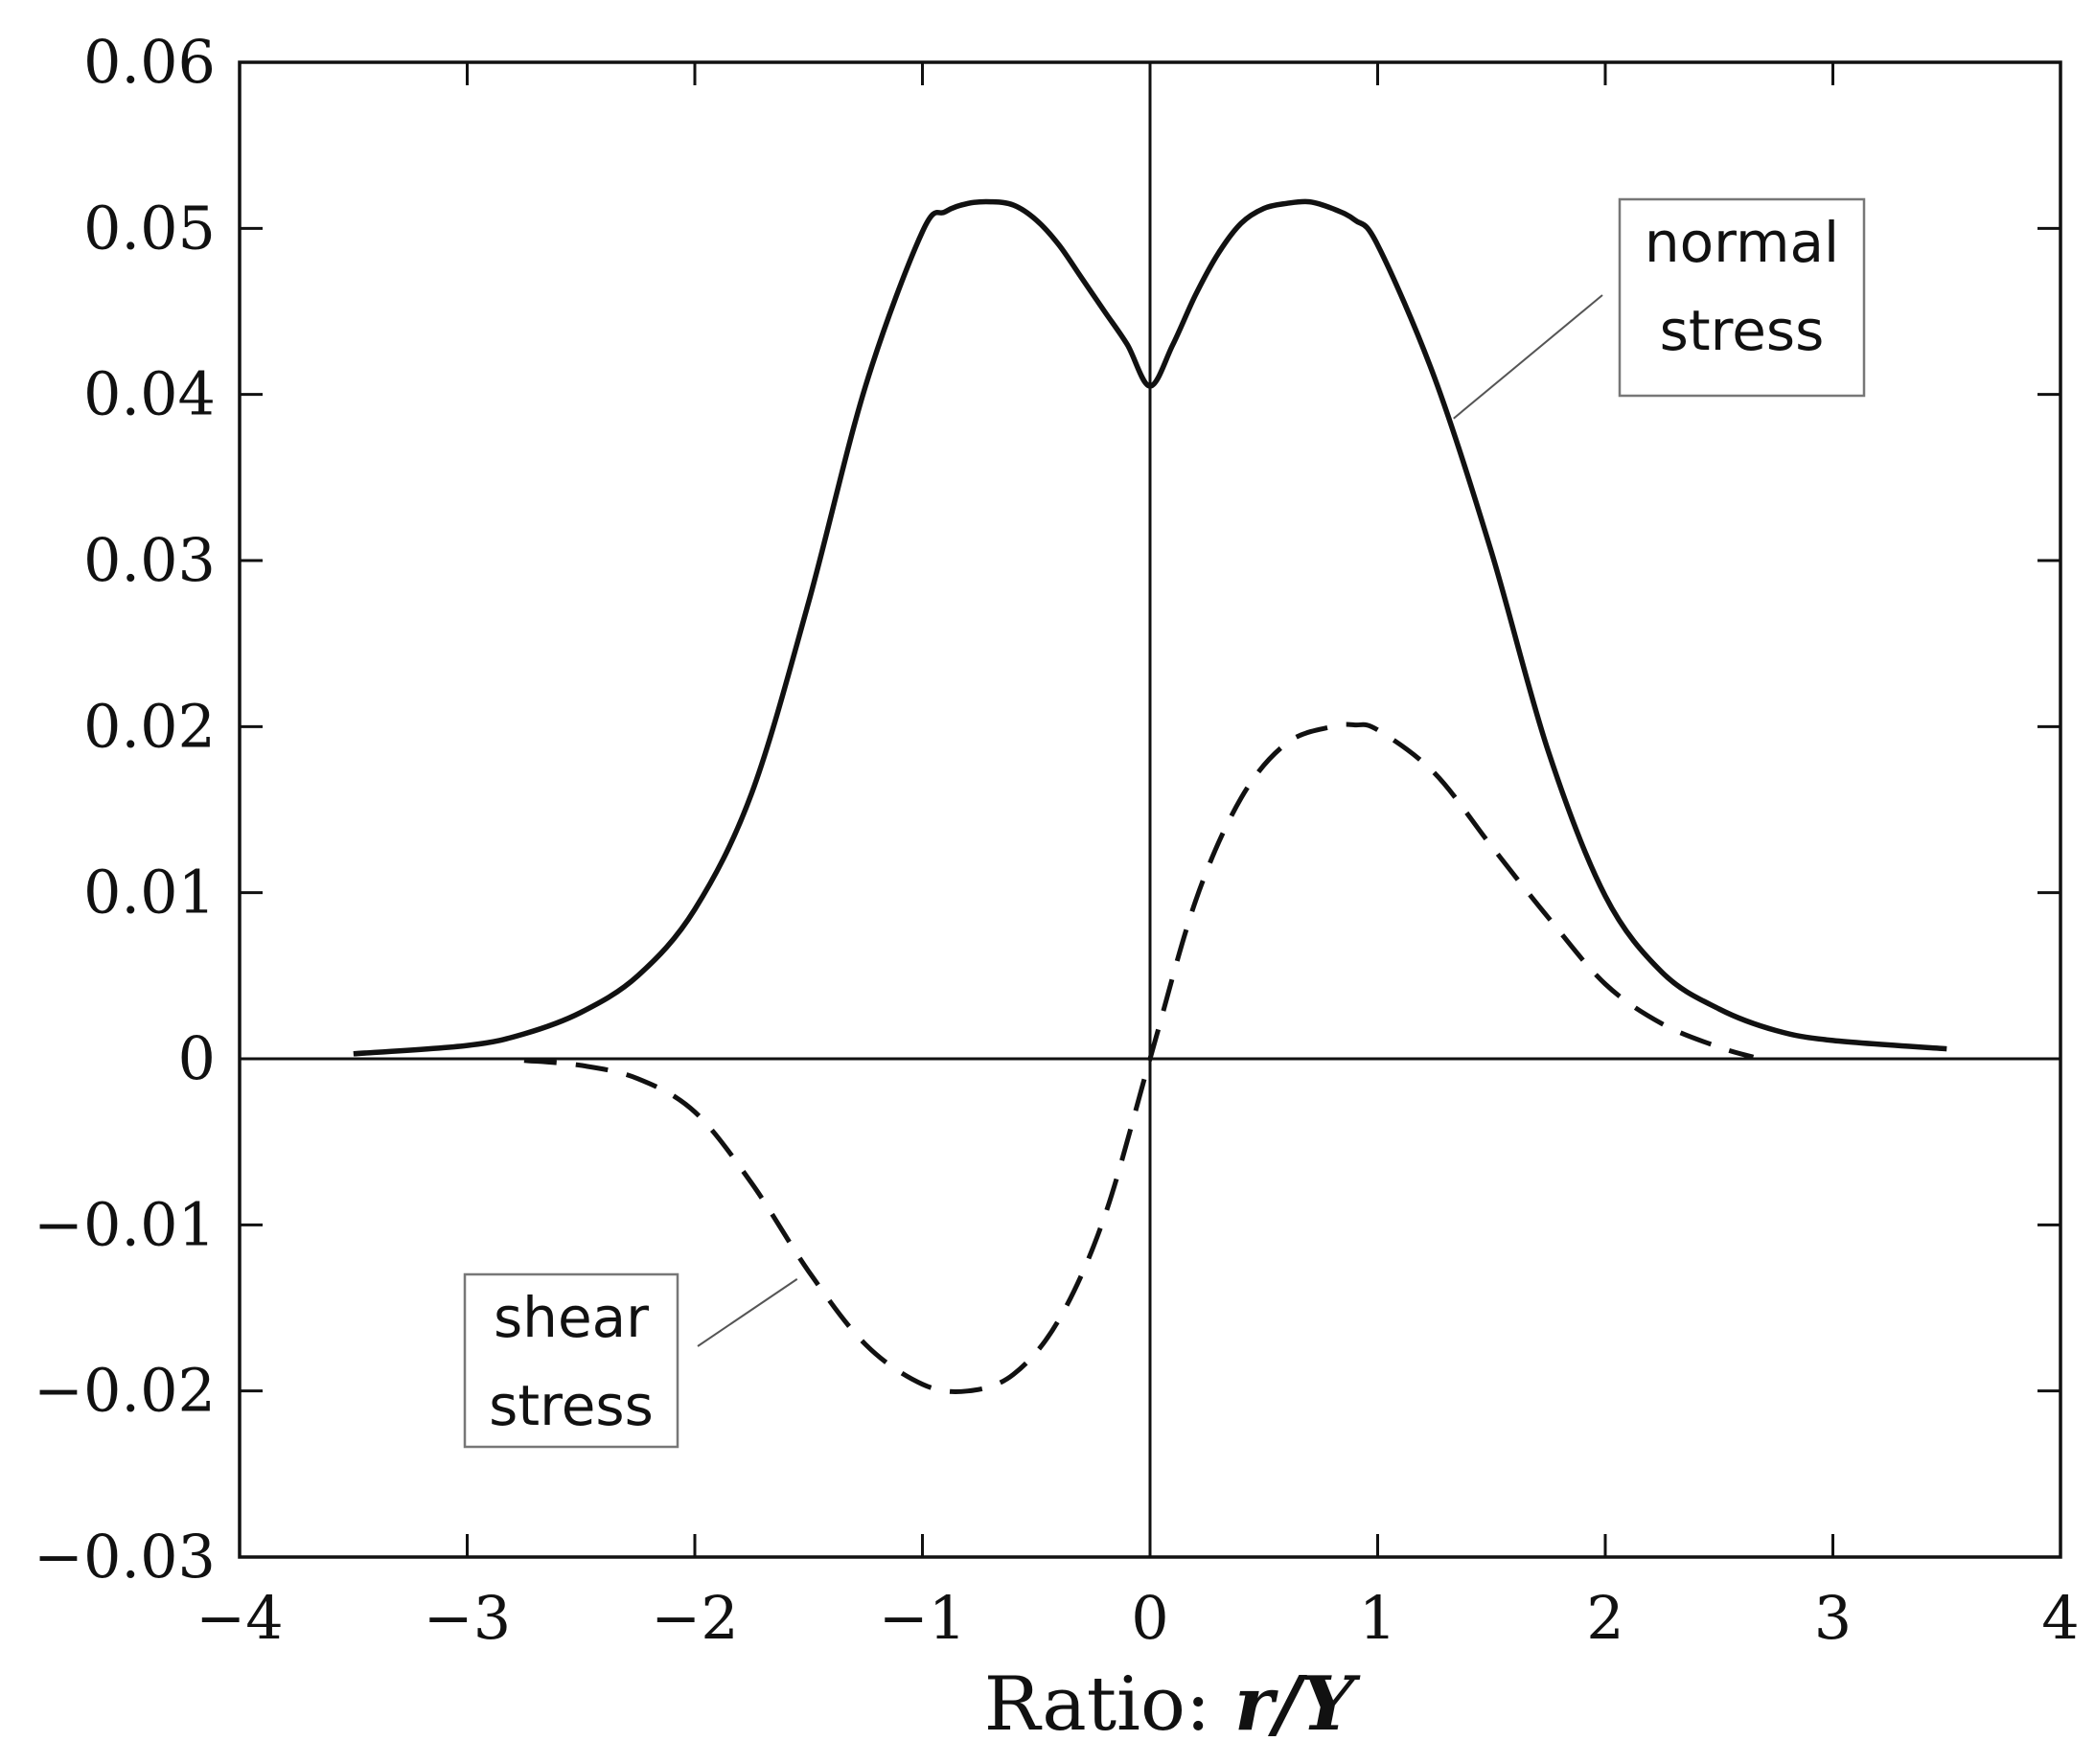 The height and width of the screenshot is (1764, 2095). I want to click on y-tick-label: 0.05, so click(149, 228).